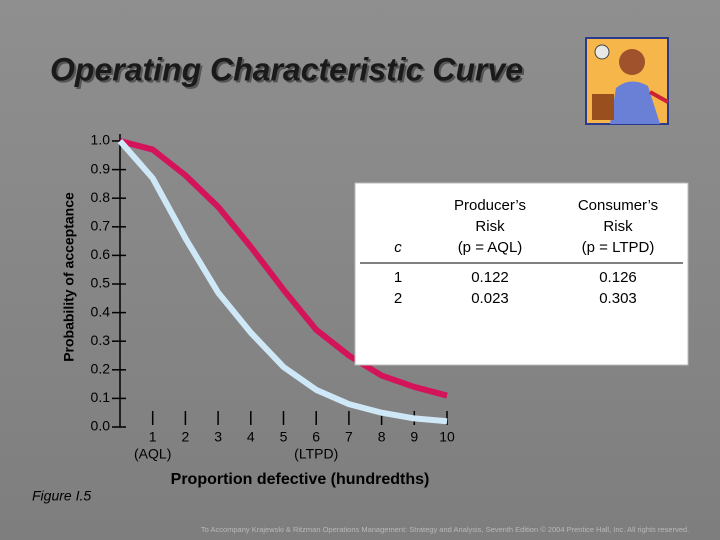 The height and width of the screenshot is (540, 720). I want to click on y-tick-label: 0.3, so click(101, 340).